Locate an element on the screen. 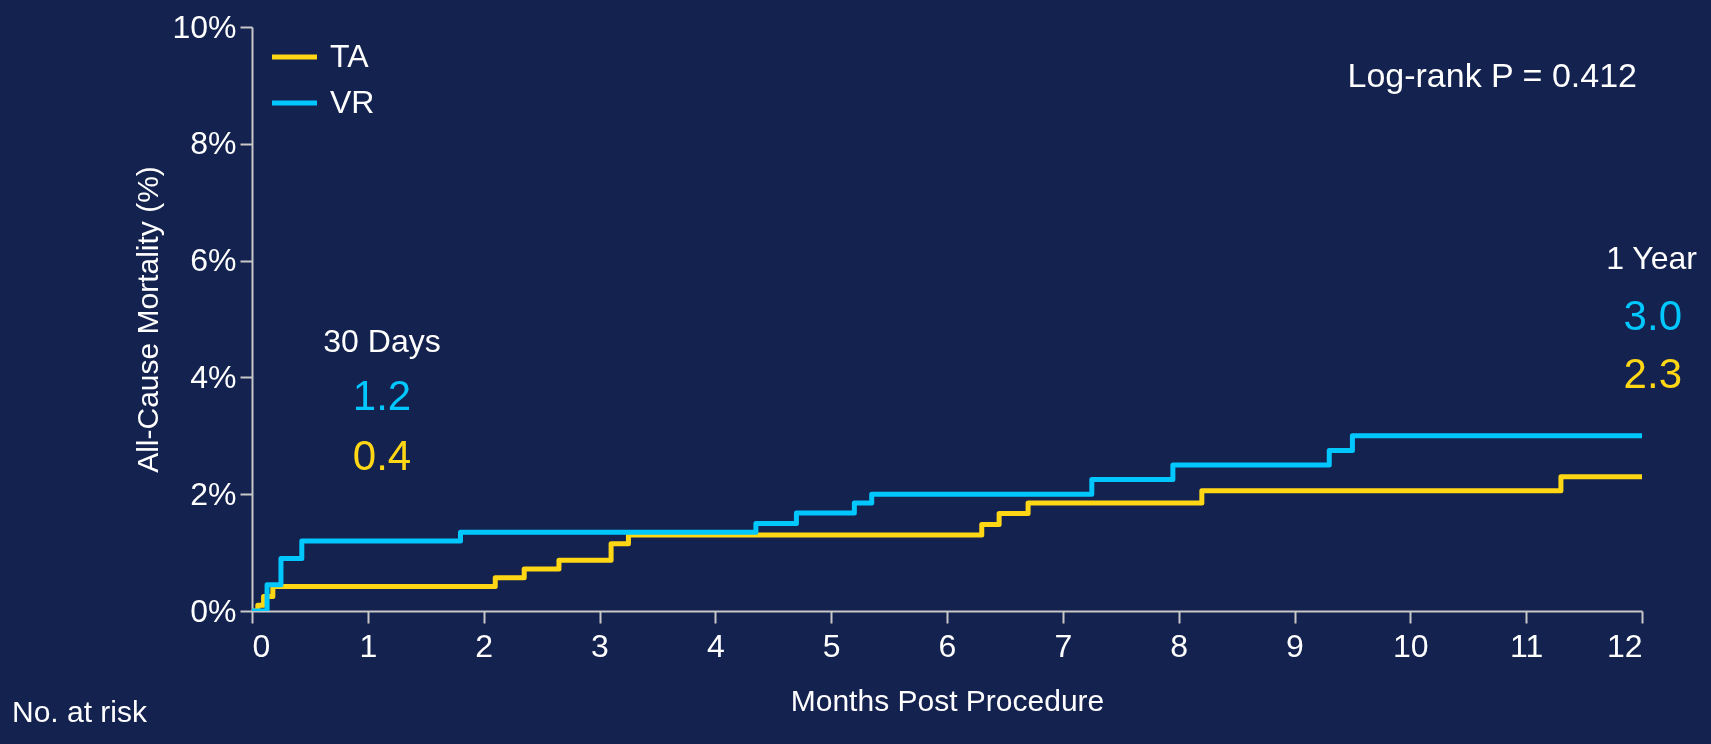  y-tick-label: 2% is located at coordinates (213, 493).